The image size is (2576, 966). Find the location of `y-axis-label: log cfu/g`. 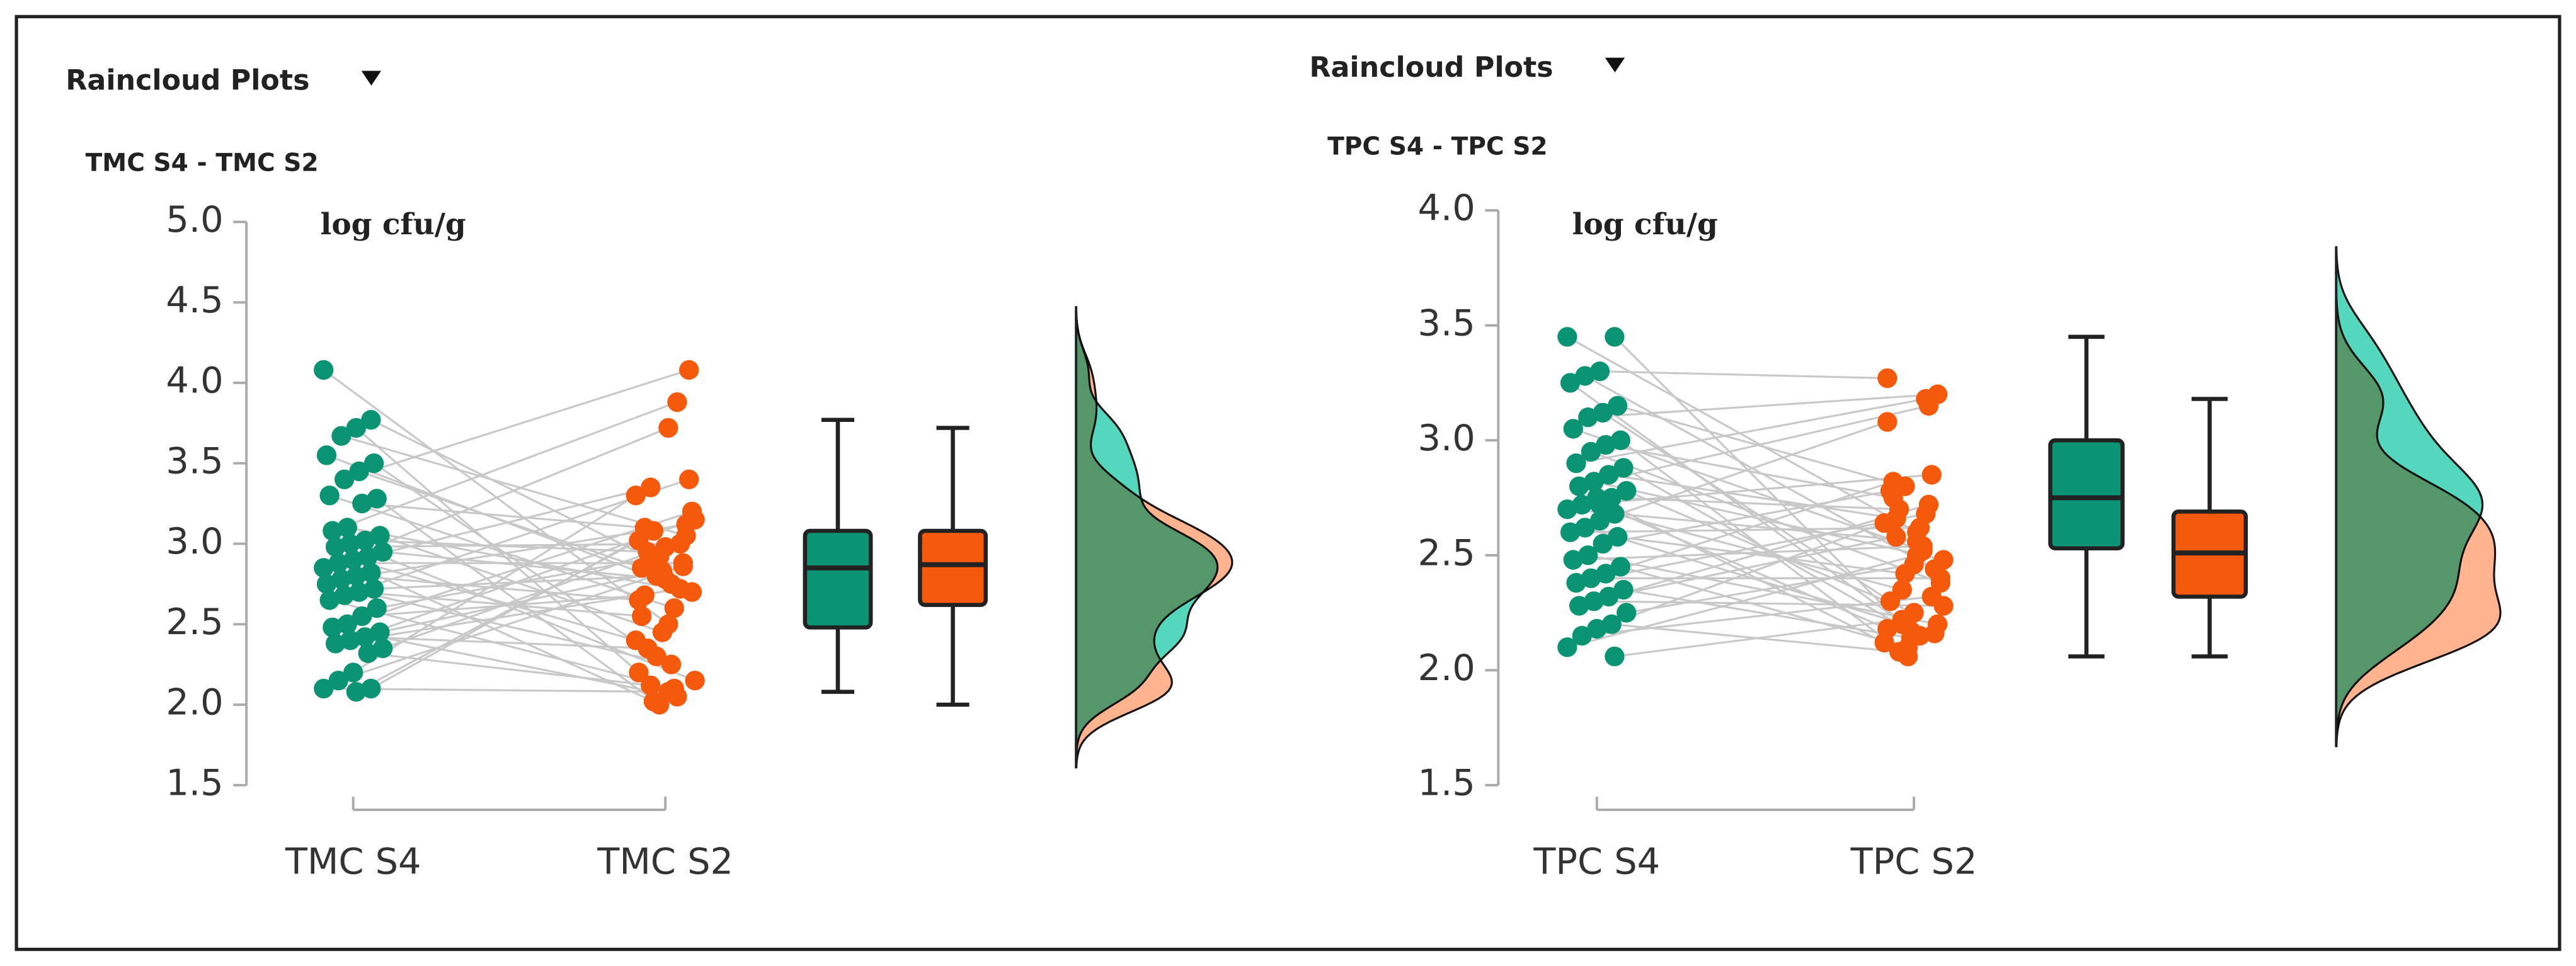

y-axis-label: log cfu/g is located at coordinates (393, 224).